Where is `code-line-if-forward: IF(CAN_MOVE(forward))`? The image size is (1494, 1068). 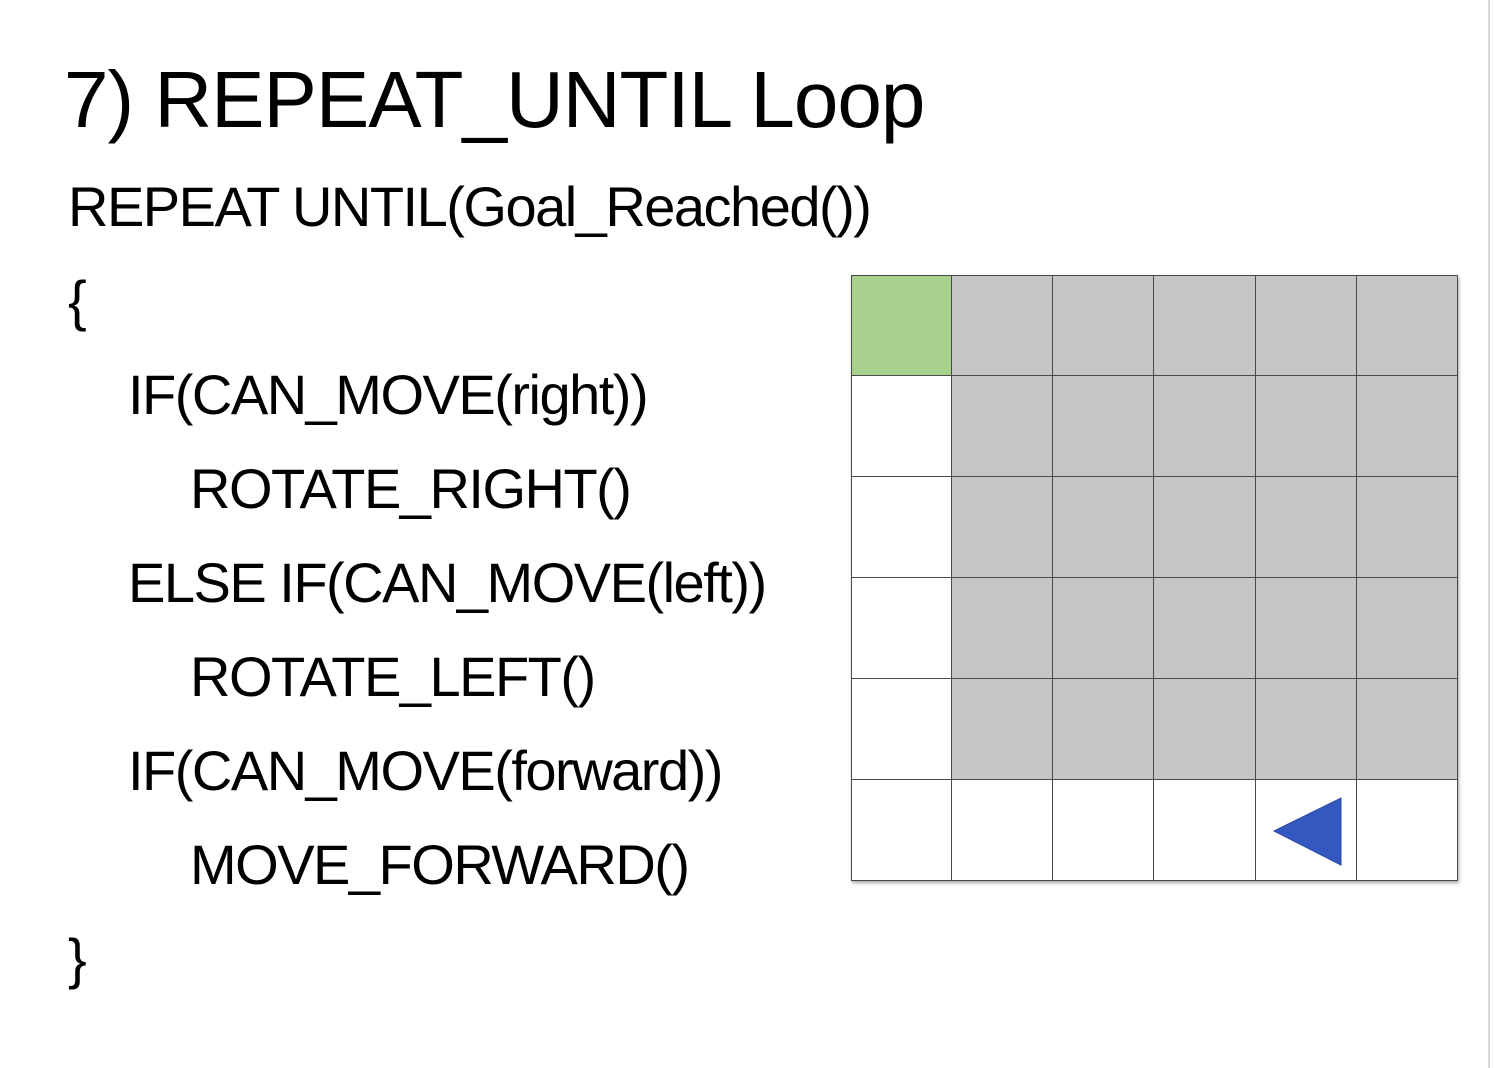
code-line-if-forward: IF(CAN_MOVE(forward)) is located at coordinates (425, 770).